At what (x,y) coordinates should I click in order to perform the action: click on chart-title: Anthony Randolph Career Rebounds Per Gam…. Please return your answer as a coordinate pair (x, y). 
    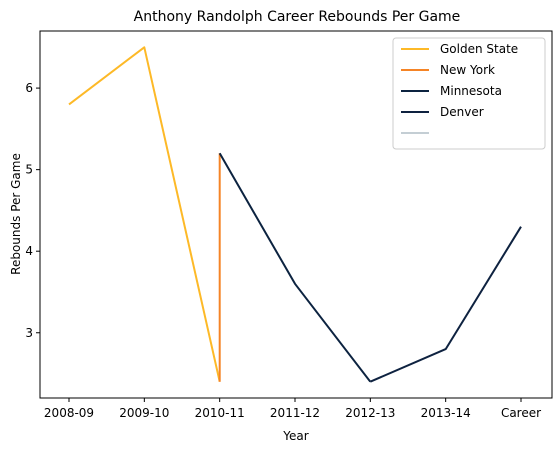
    Looking at the image, I should click on (297, 17).